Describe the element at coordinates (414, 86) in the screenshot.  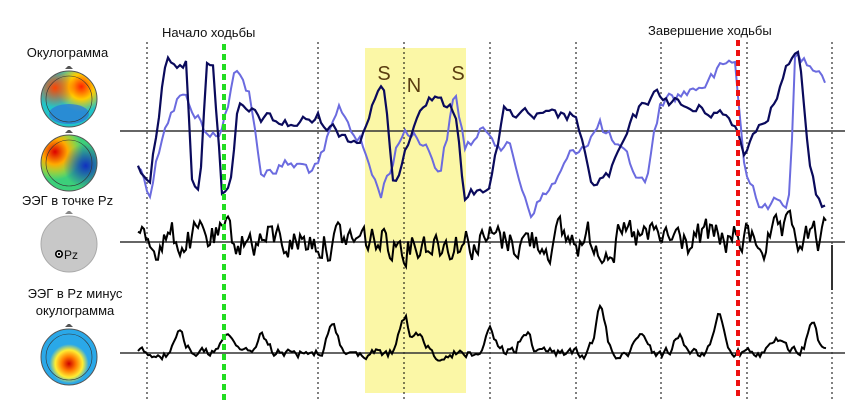
I see `stage-n-label: N` at that location.